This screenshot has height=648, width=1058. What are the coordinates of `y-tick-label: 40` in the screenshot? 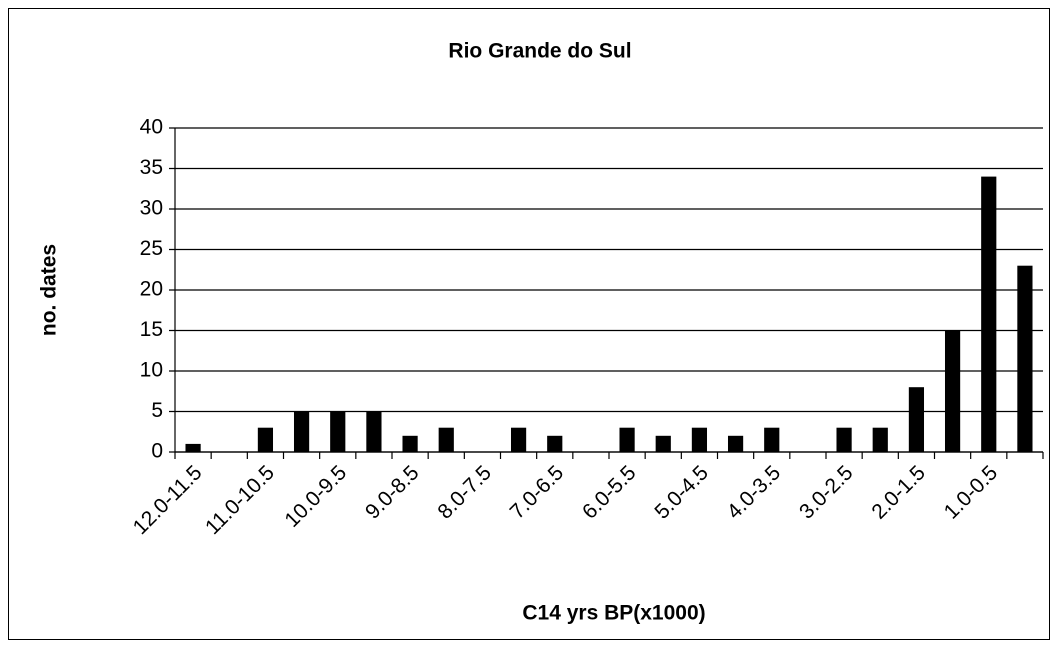 It's located at (151, 127).